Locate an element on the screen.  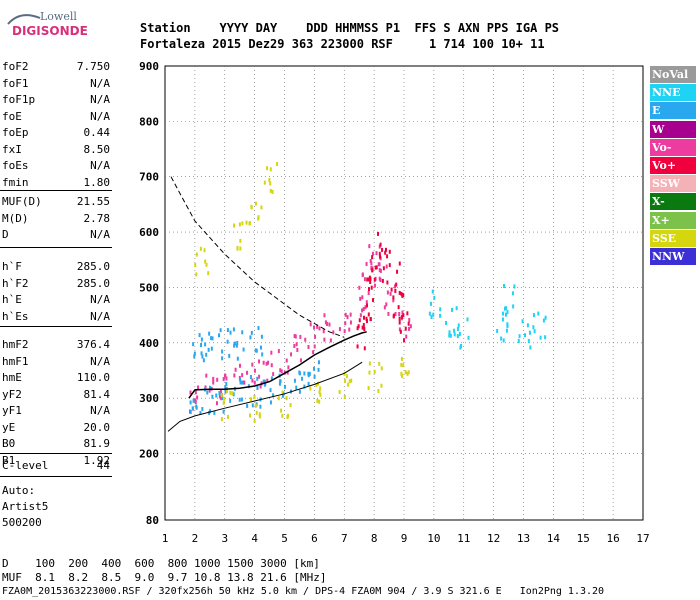
lower-trace-curve is located at coordinates (265, 396).